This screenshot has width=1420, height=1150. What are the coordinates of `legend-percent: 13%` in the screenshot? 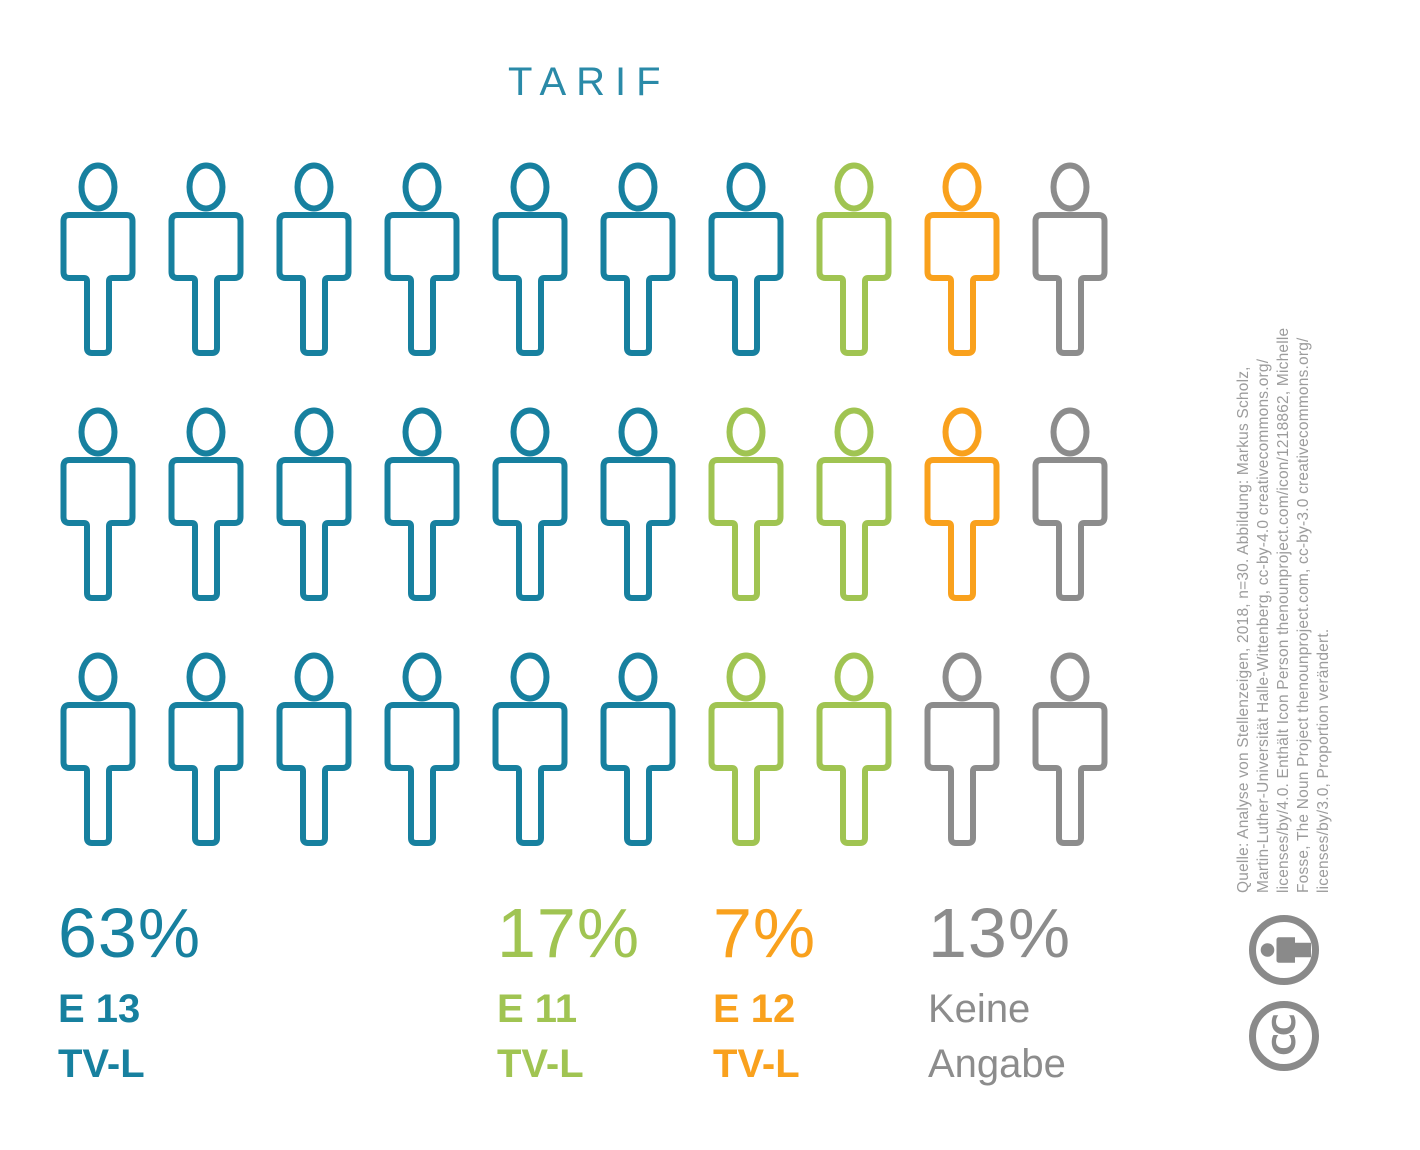 It's located at (1000, 933).